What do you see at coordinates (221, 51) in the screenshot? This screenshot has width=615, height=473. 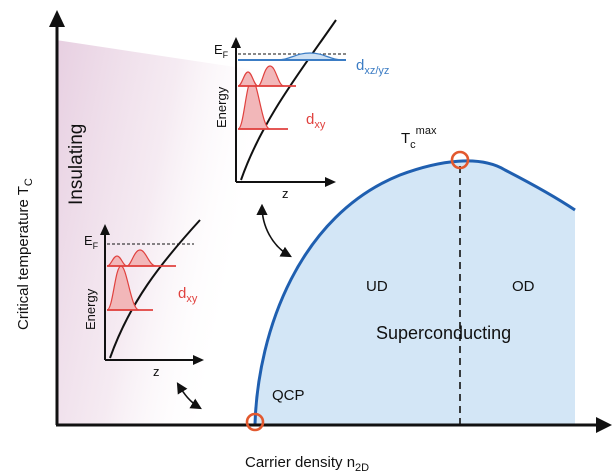 I see `inset-top-ef-label: EF` at bounding box center [221, 51].